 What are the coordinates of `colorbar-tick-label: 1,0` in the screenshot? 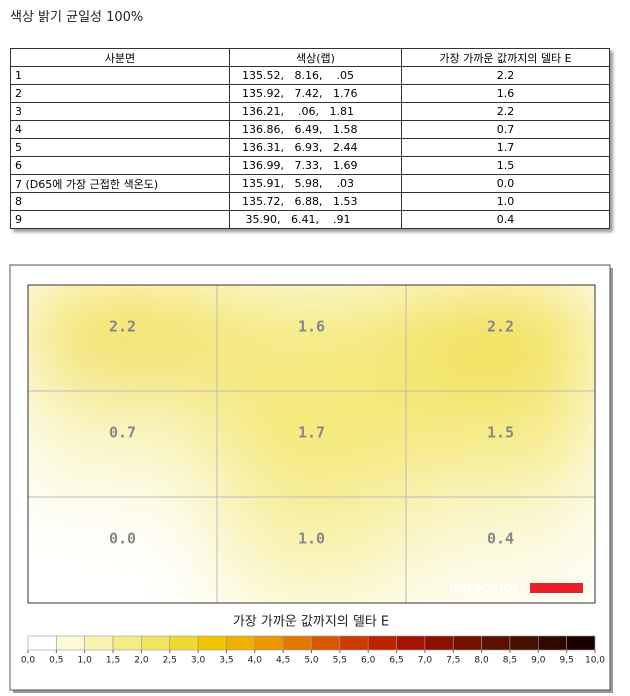 It's located at (85, 661).